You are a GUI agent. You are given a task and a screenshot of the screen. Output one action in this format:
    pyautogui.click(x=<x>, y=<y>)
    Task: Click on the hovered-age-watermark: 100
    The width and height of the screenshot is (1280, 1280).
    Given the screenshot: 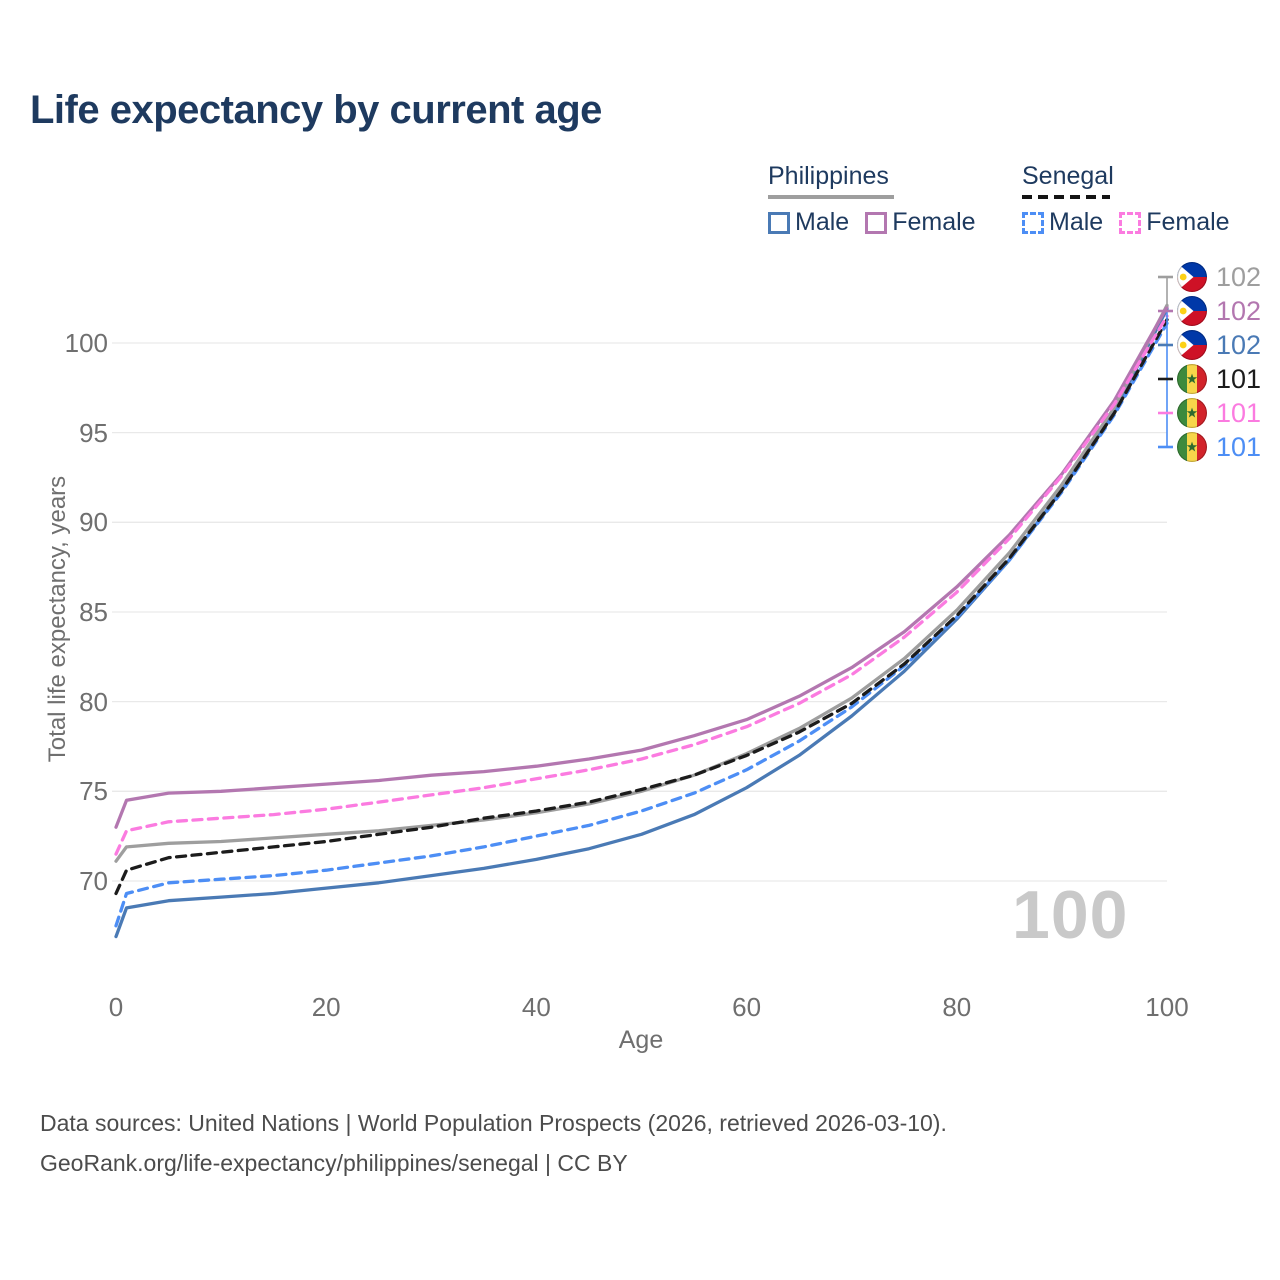 What is the action you would take?
    pyautogui.click(x=1070, y=915)
    